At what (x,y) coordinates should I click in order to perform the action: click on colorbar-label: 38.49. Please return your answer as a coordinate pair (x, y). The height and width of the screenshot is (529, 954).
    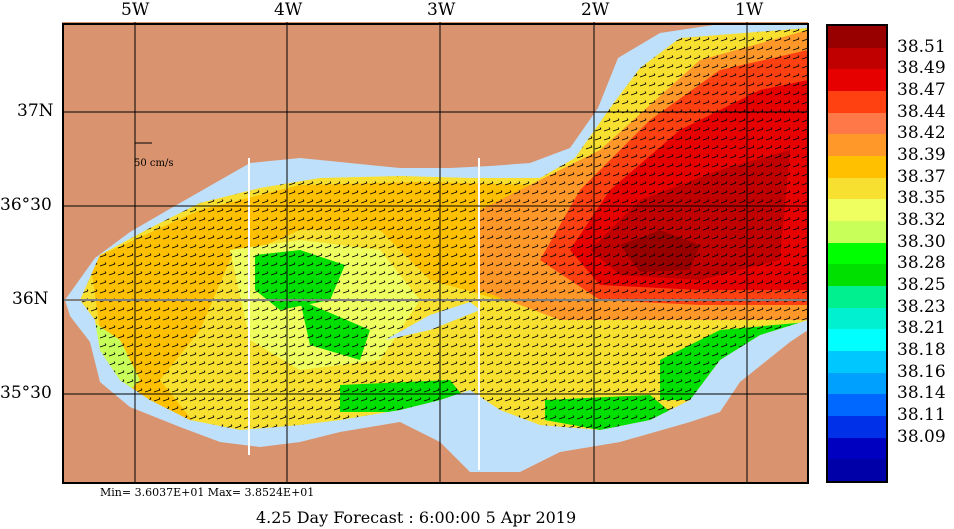
    Looking at the image, I should click on (921, 68).